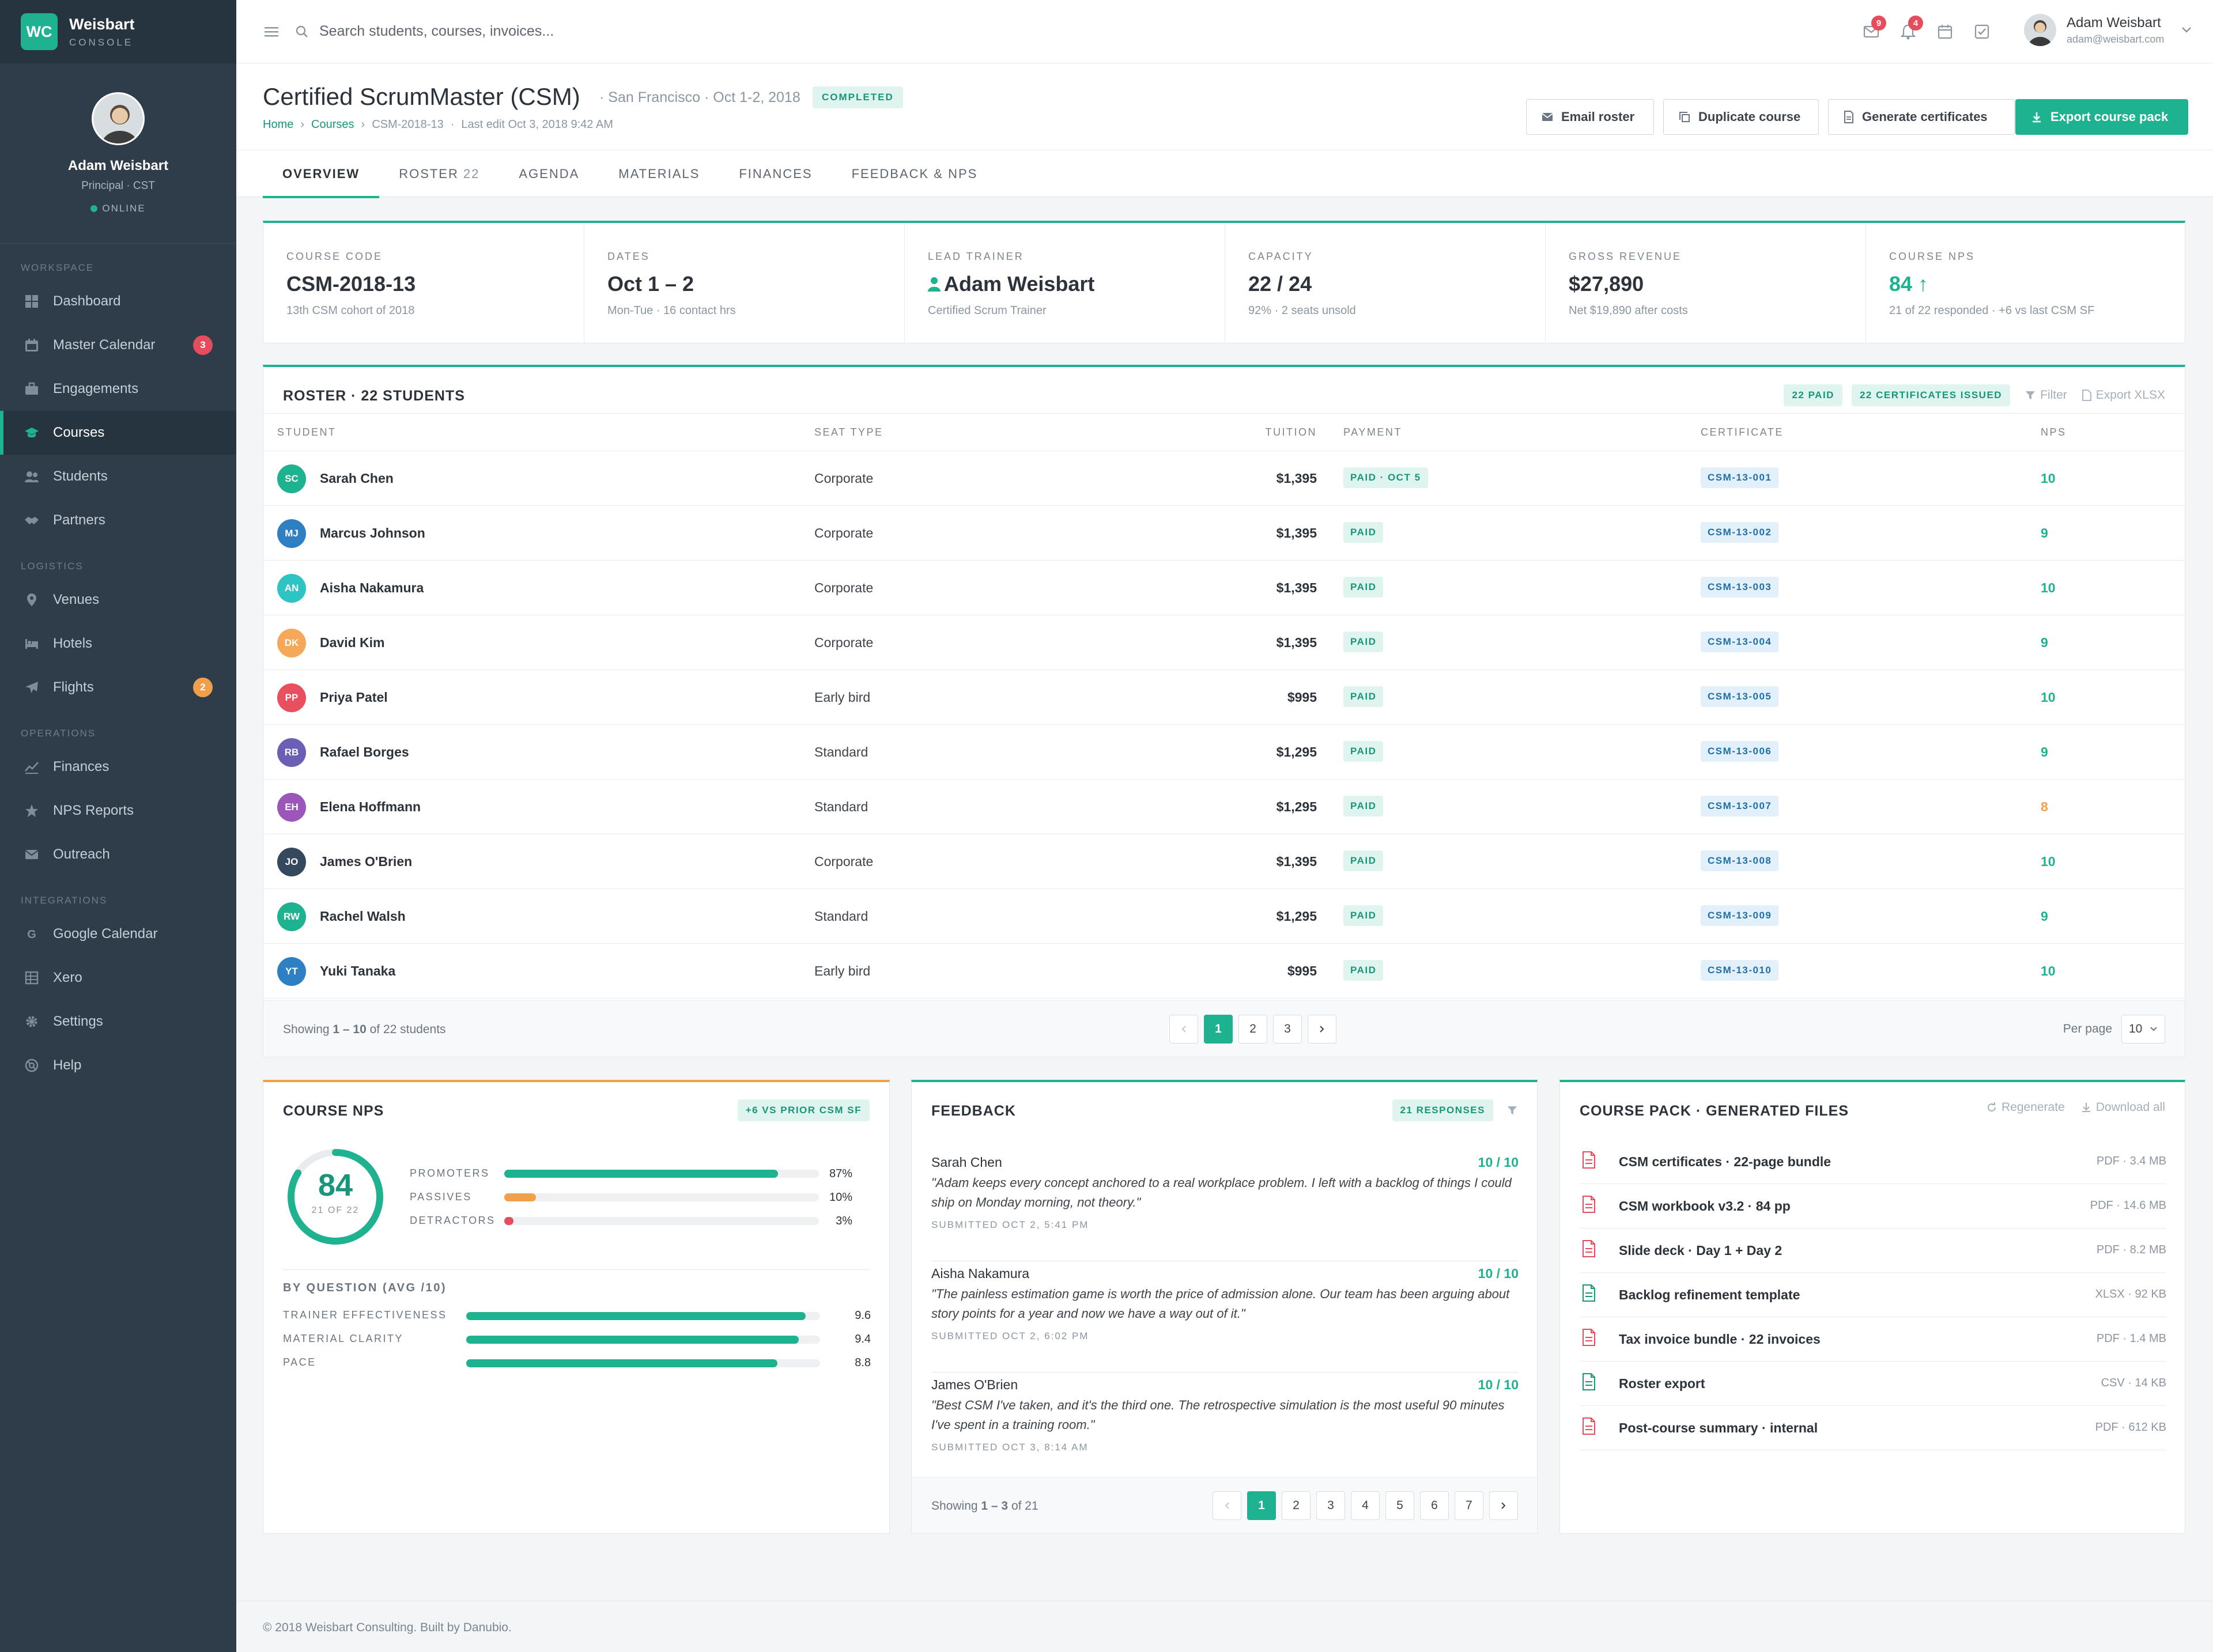  What do you see at coordinates (1873, 1384) in the screenshot?
I see `file-row: Roster export CSV · 14 KB` at bounding box center [1873, 1384].